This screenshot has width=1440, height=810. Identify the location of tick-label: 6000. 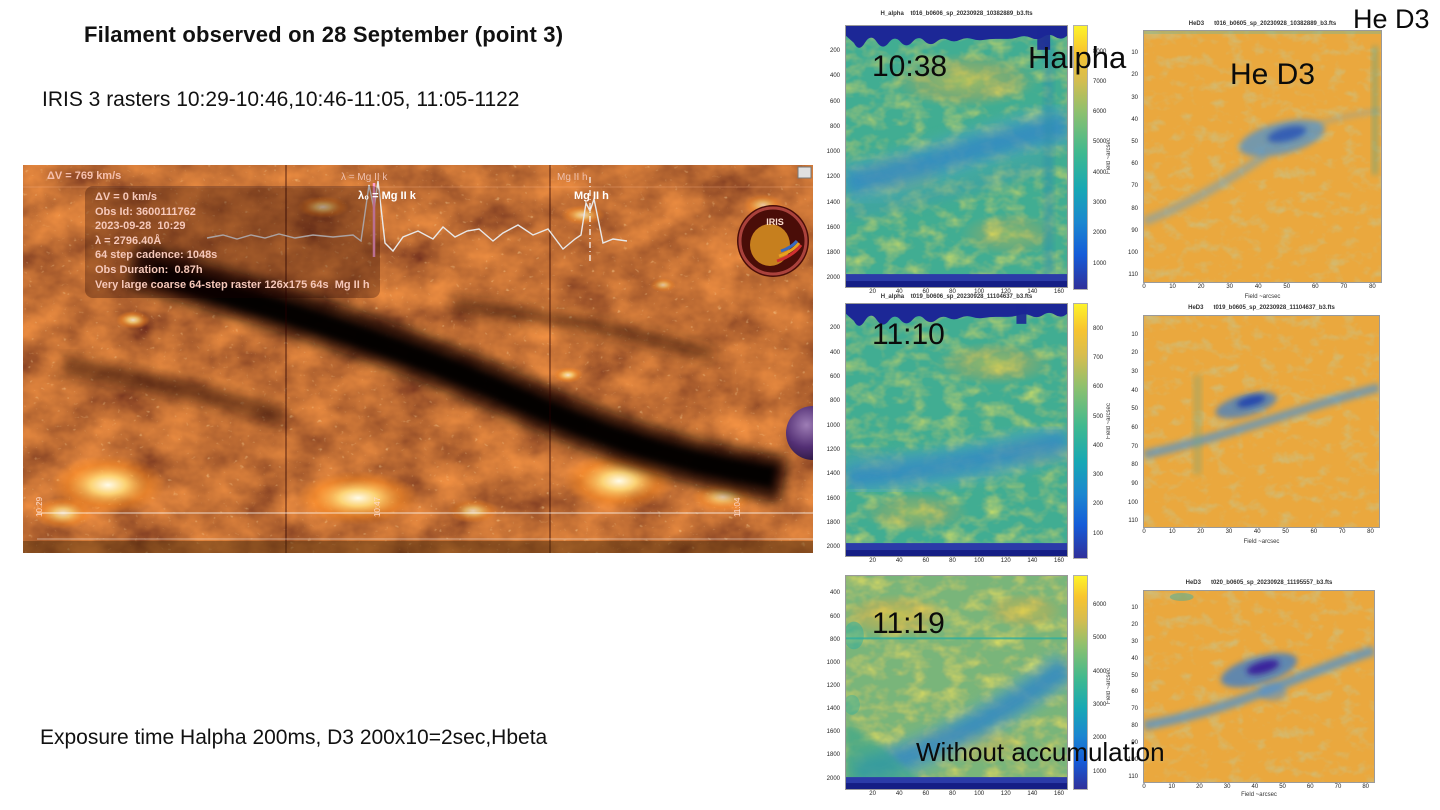
(1100, 605).